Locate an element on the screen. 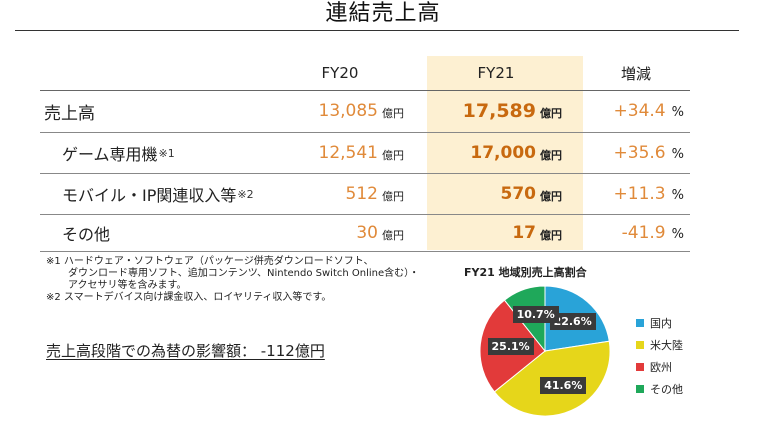 The width and height of the screenshot is (766, 431). table-row: その他 30 億円 17 億円 -41.9 % is located at coordinates (365, 233).